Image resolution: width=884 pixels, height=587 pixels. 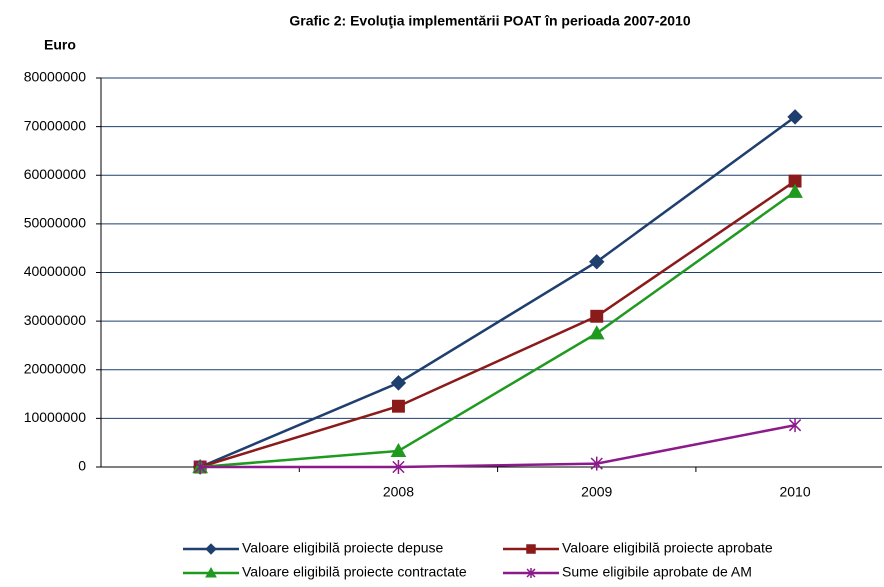 I want to click on y-tick-label: 50000000, so click(x=55, y=223).